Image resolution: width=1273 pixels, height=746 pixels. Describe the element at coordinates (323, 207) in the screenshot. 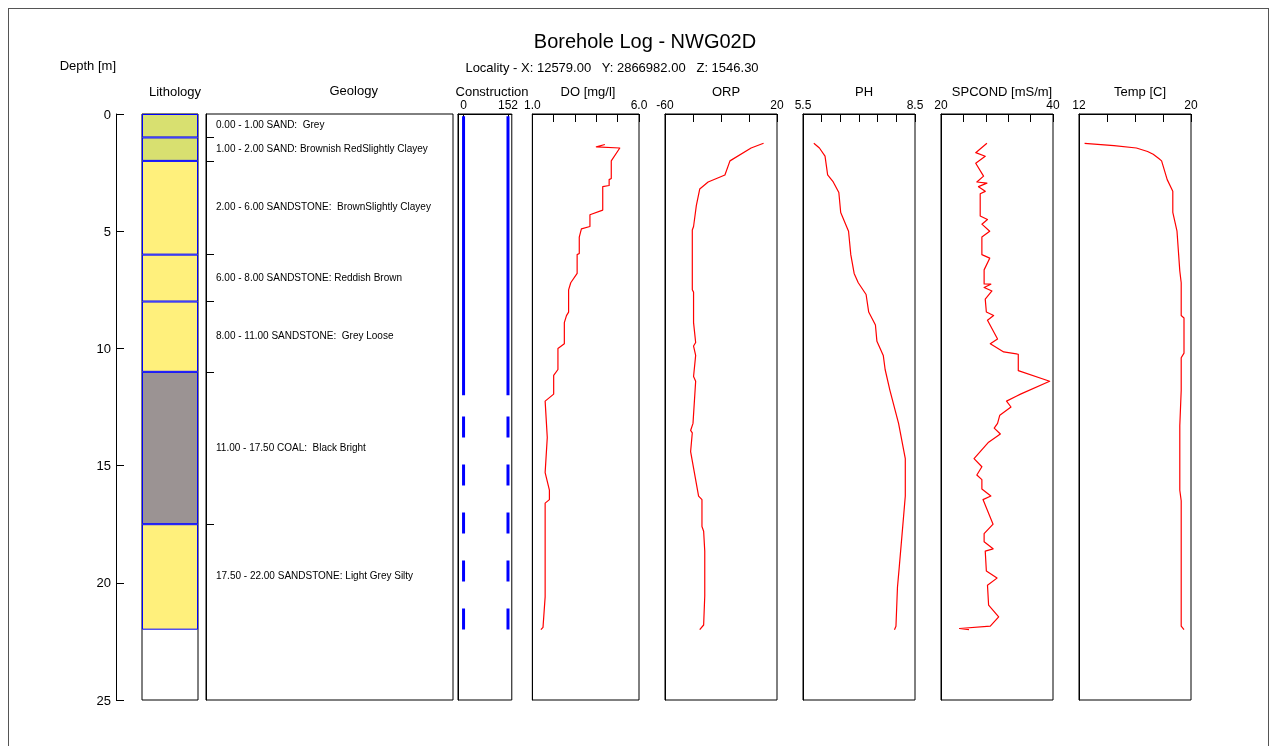

I see `text: 2.00 - 6.00 SANDSTONE: BrownSlightly Clayey` at that location.